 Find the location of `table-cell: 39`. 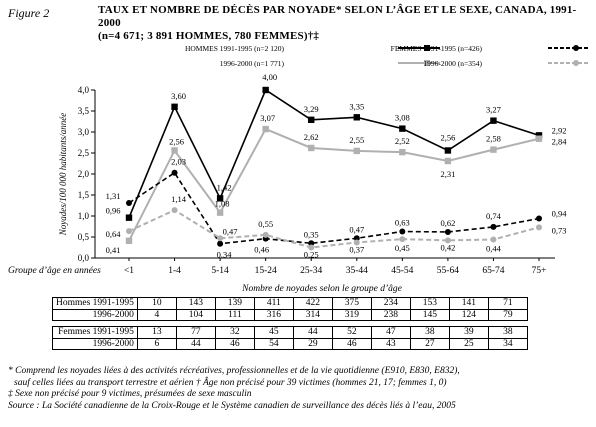

table-cell: 39 is located at coordinates (468, 332).